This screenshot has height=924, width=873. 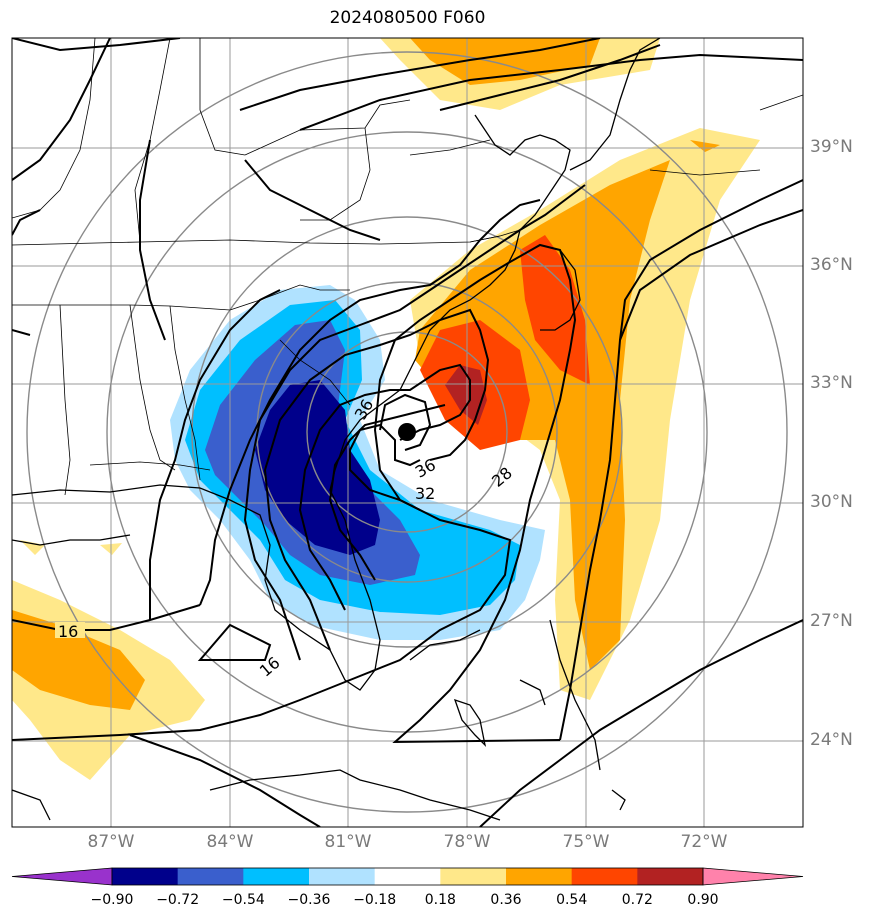 What do you see at coordinates (831, 147) in the screenshot?
I see `lat-label: 39°N` at bounding box center [831, 147].